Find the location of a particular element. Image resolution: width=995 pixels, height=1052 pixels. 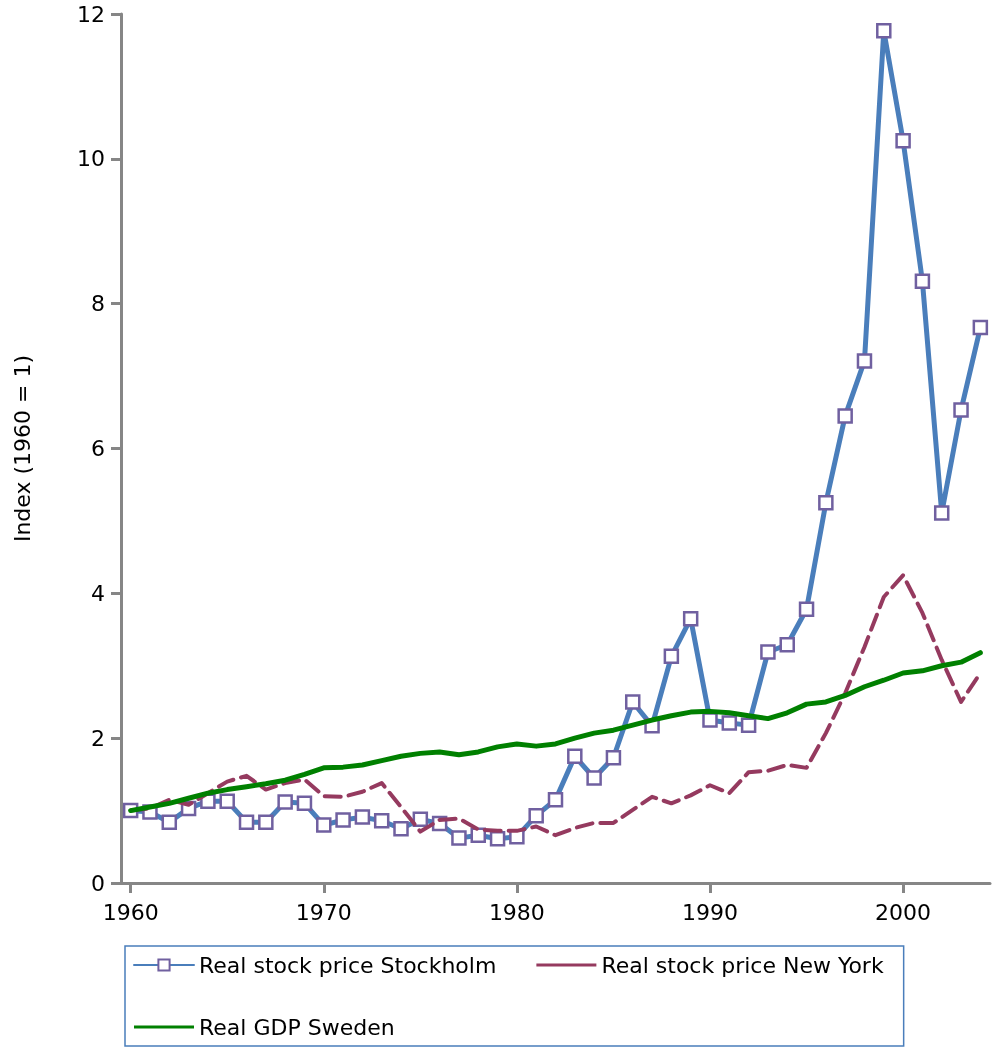

legend-label: Real stock price New York is located at coordinates (742, 965).